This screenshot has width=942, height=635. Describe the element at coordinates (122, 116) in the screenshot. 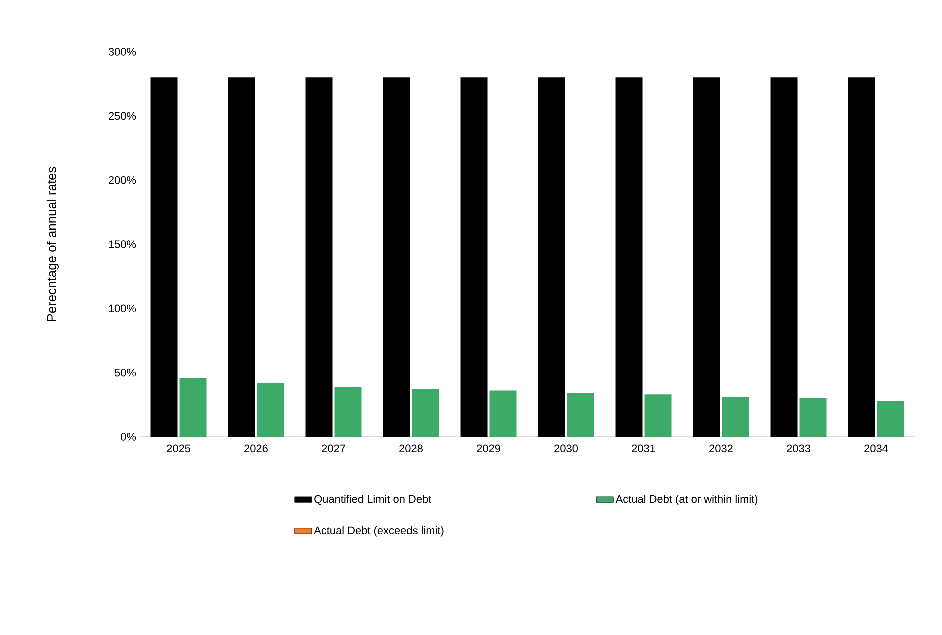

I see `y-tick-label: 250%` at that location.